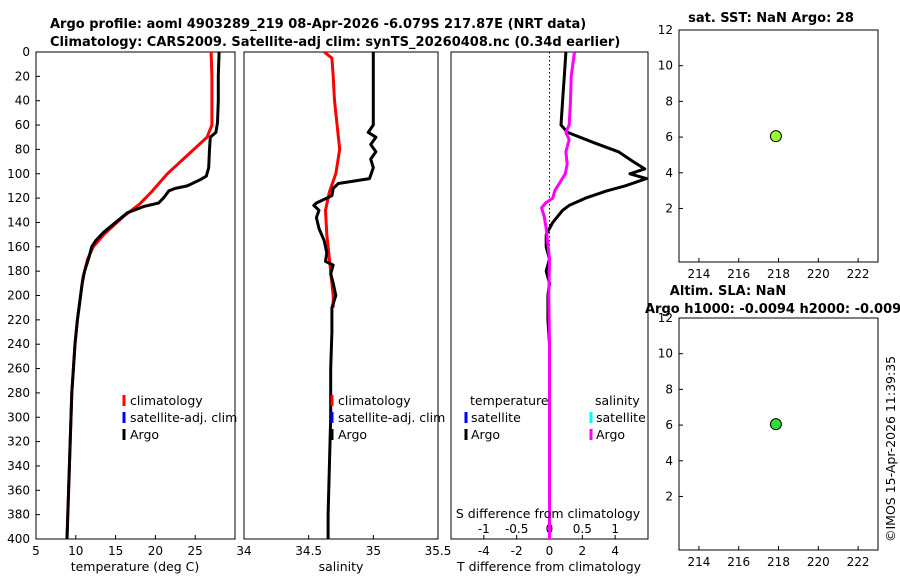 The height and width of the screenshot is (580, 900). Describe the element at coordinates (728, 291) in the screenshot. I see `sla-title: Altim. SLA: NaN` at that location.